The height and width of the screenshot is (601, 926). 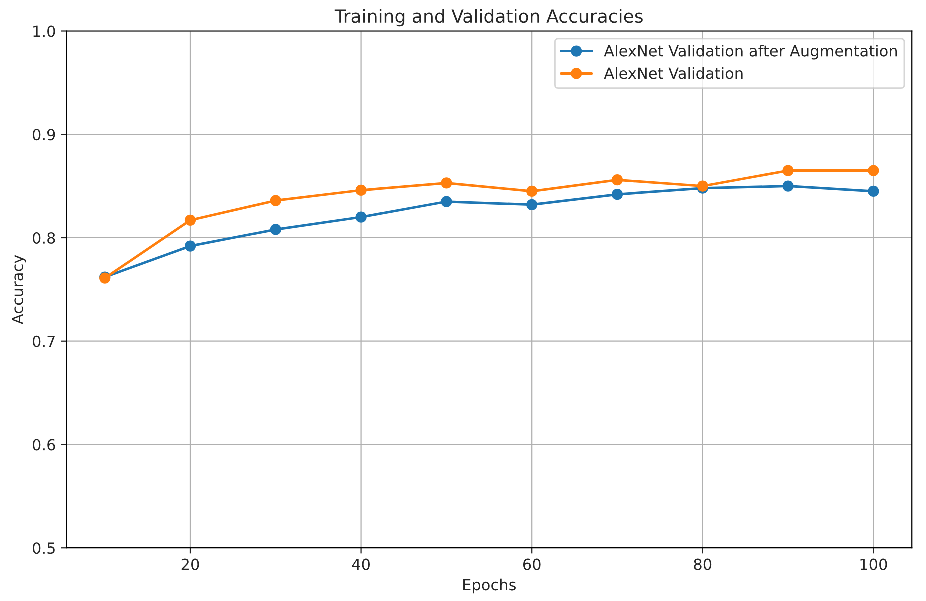 What do you see at coordinates (361, 564) in the screenshot?
I see `x-tick-label: 40` at bounding box center [361, 564].